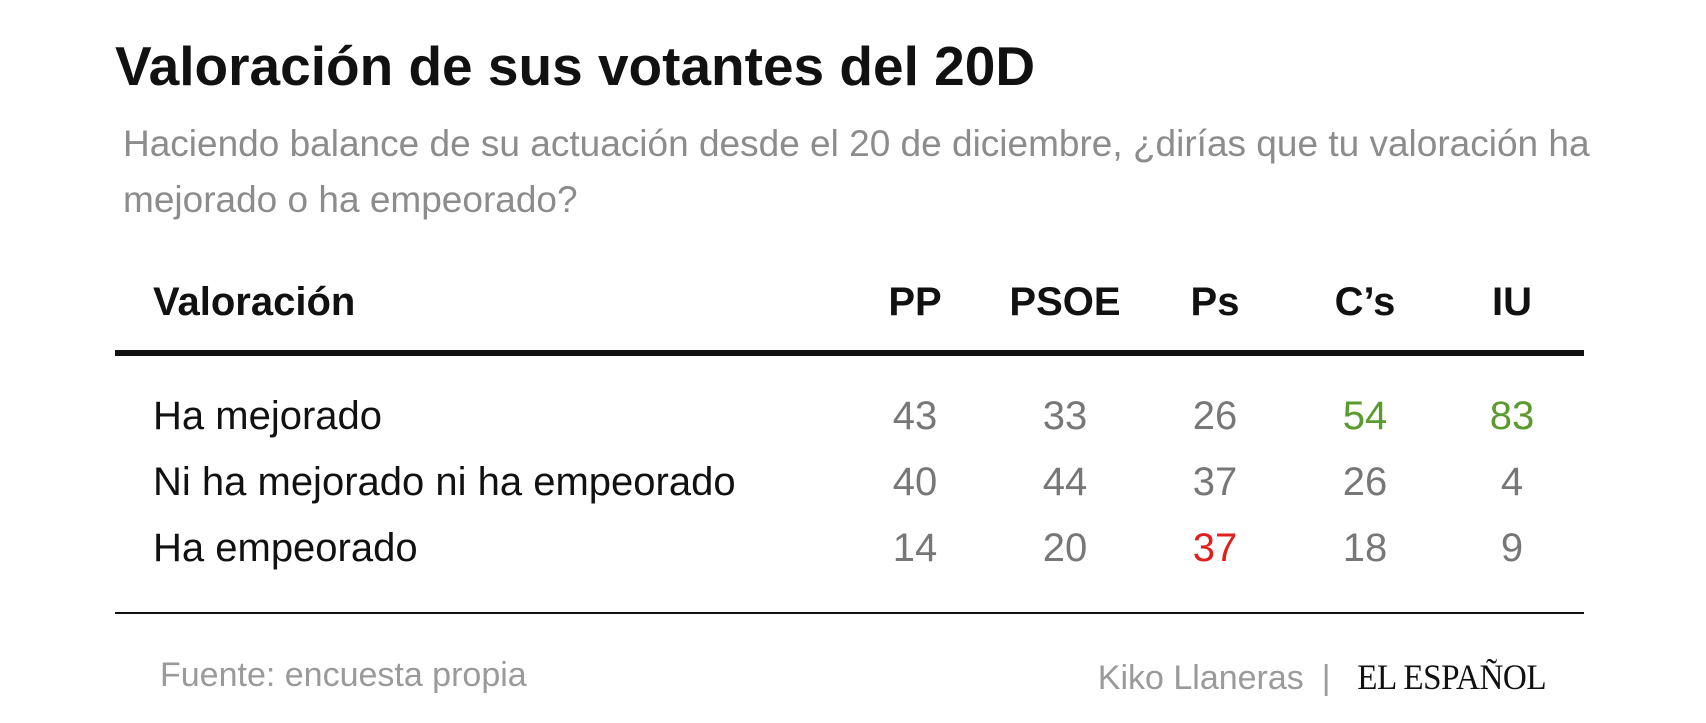 This screenshot has width=1706, height=723. I want to click on value-cell: 4, so click(1512, 482).